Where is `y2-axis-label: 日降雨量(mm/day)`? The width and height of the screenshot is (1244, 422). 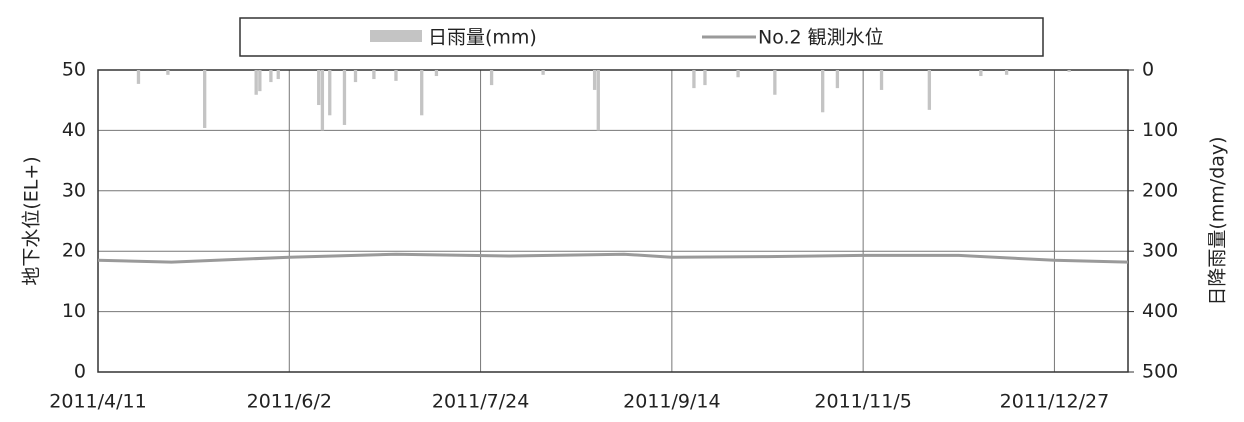 y2-axis-label: 日降雨量(mm/day) is located at coordinates (1218, 220).